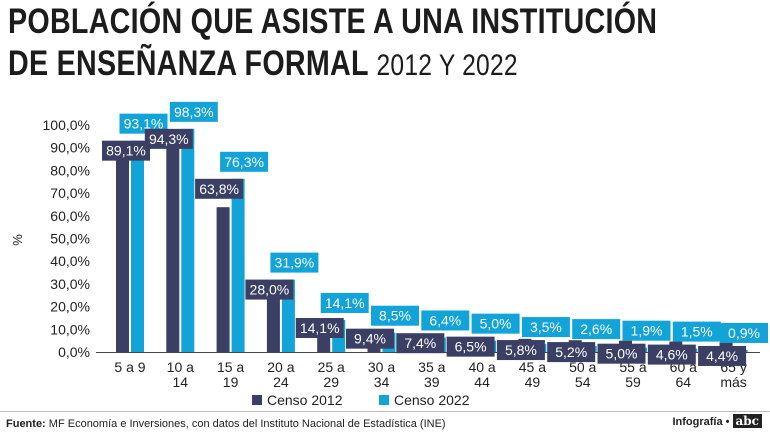 This screenshot has width=770, height=439. Describe the element at coordinates (231, 382) in the screenshot. I see `x-tick-label: 19` at that location.